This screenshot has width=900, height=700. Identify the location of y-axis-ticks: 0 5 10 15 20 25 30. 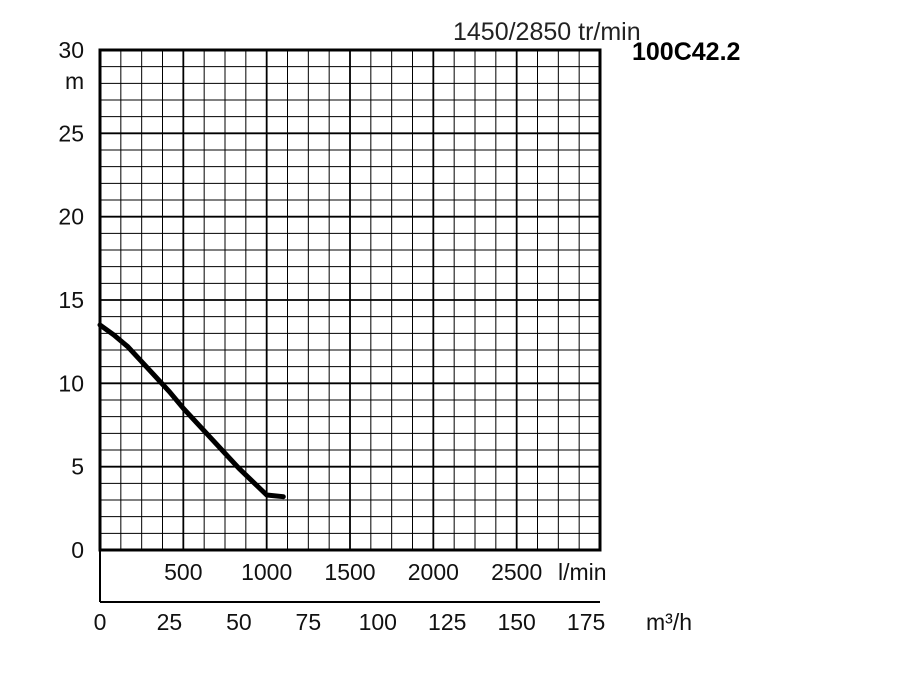
(71, 300).